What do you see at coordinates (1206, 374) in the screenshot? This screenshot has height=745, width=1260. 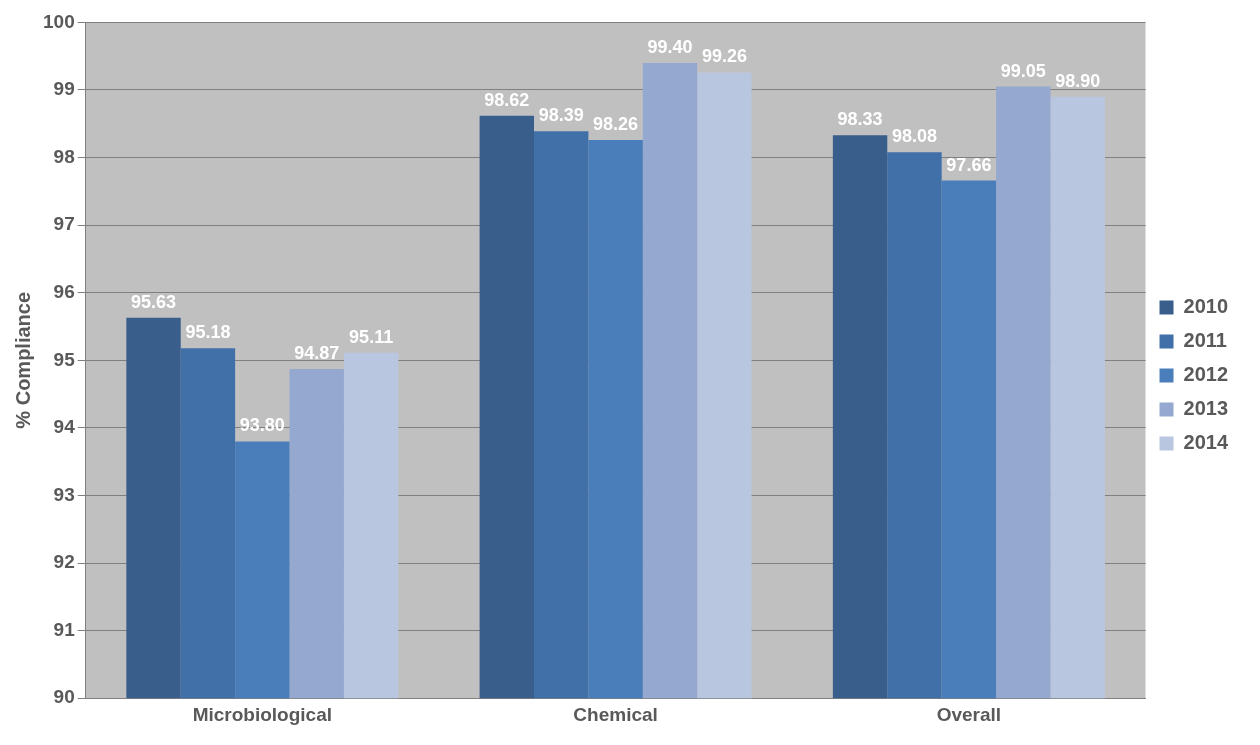 I see `legend-label: 2012` at bounding box center [1206, 374].